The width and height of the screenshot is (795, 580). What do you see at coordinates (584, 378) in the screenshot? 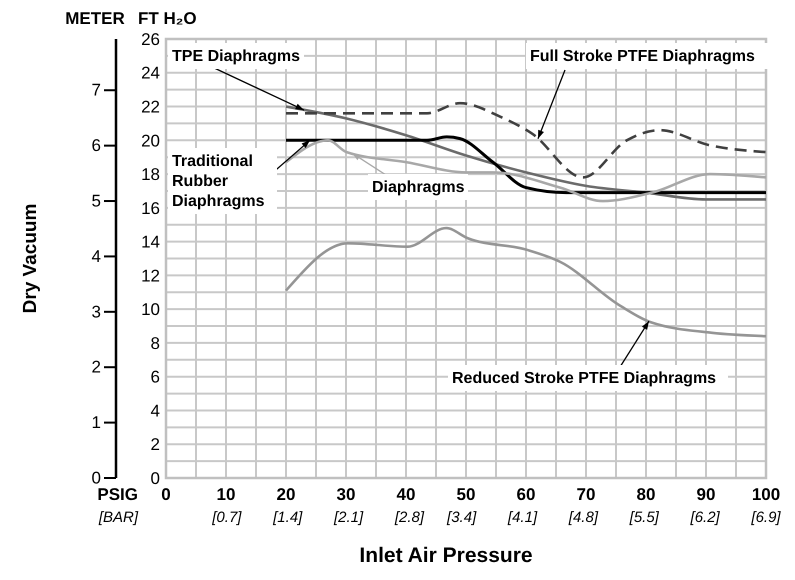
I see `text: Reduced Stroke PTFE Diaphragms` at bounding box center [584, 378].